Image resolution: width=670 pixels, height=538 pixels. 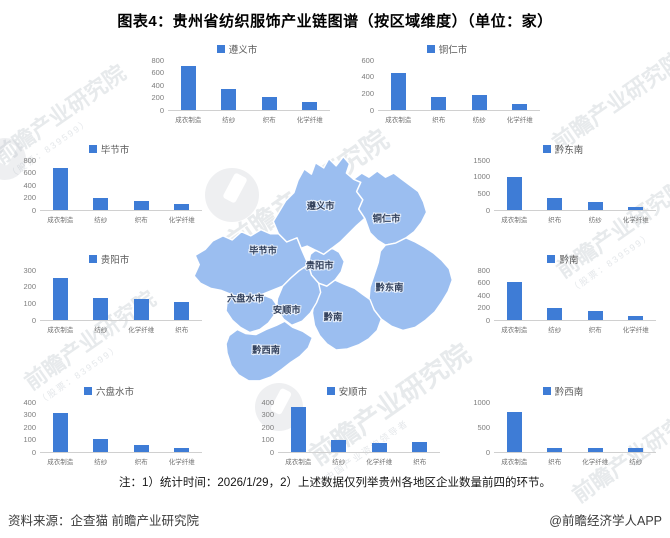 I want to click on bar-chart-毕节市: 毕节市 800 600 400 200 0 成衣制造 纺纱 织布 化学纤维, so click(x=109, y=186).